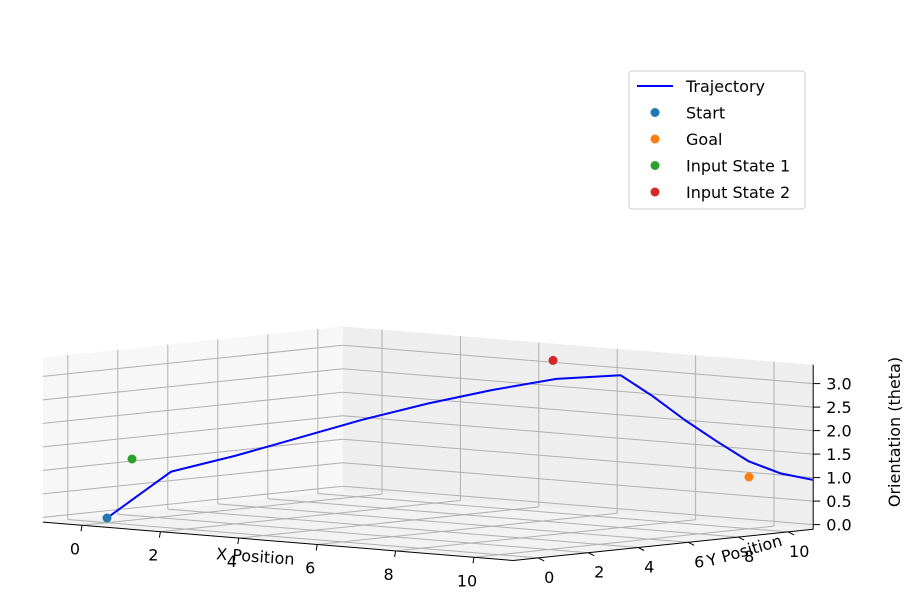 The height and width of the screenshot is (612, 912). Describe the element at coordinates (749, 477) in the screenshot. I see `goal-point` at that location.